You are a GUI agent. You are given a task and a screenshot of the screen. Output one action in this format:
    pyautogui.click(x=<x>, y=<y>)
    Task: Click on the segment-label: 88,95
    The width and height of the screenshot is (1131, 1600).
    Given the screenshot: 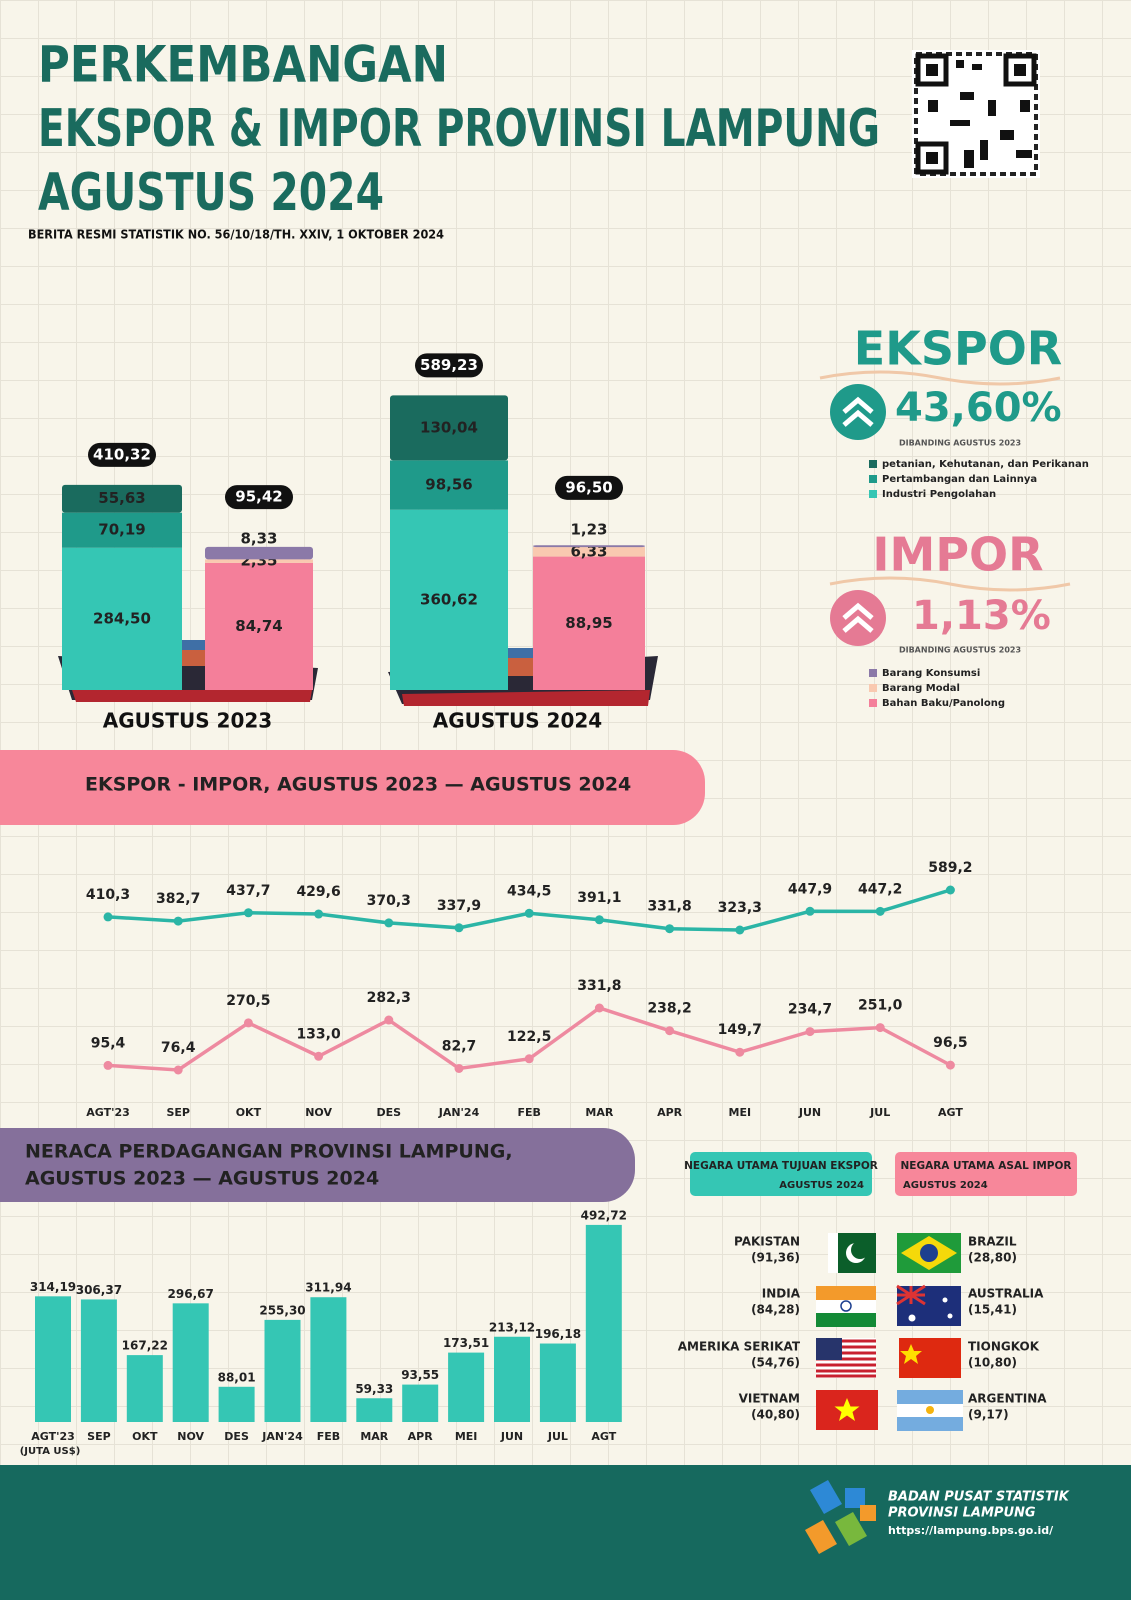 What is the action you would take?
    pyautogui.click(x=588, y=623)
    